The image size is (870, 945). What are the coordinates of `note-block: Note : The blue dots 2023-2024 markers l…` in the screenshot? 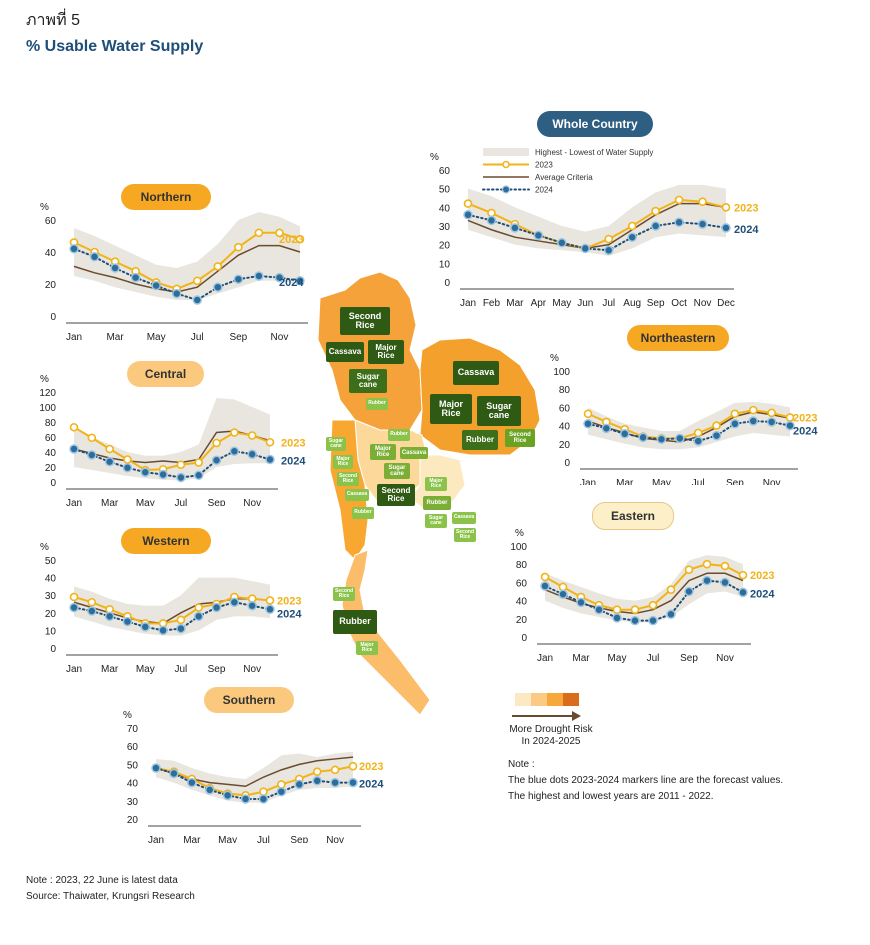 It's located at (645, 781).